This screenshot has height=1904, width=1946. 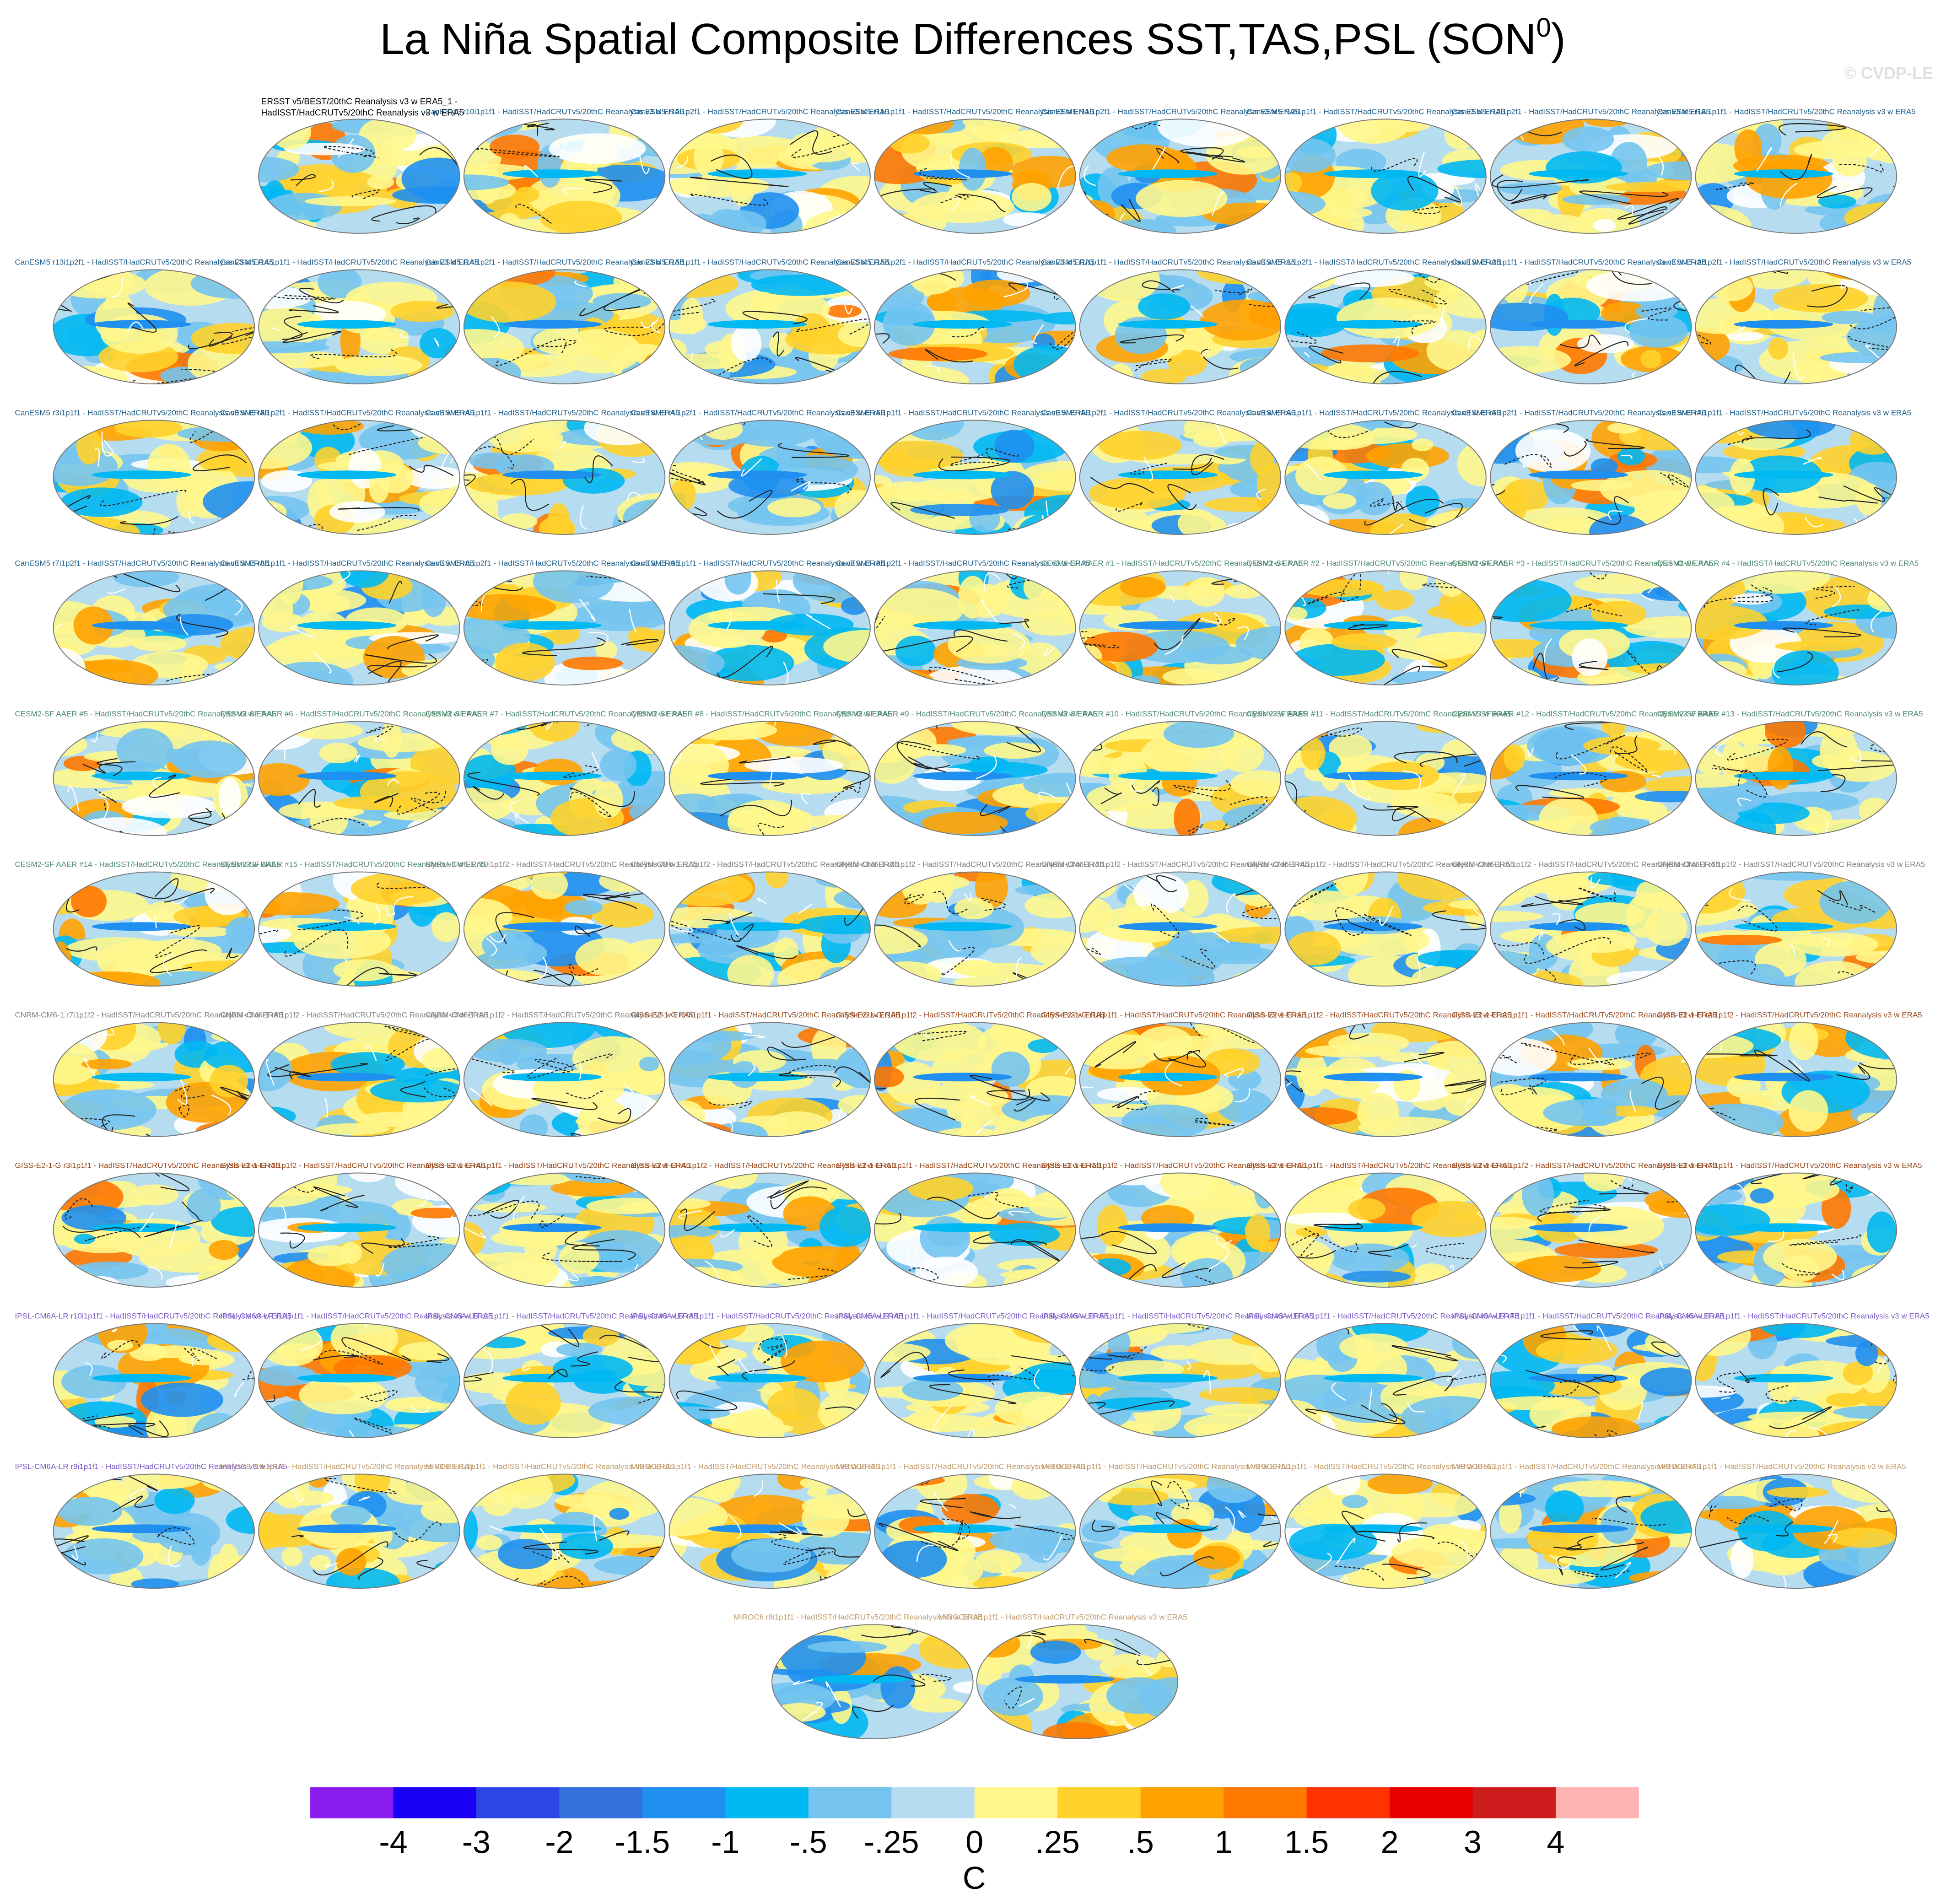 I want to click on title-superscript: 0, so click(x=1543, y=28).